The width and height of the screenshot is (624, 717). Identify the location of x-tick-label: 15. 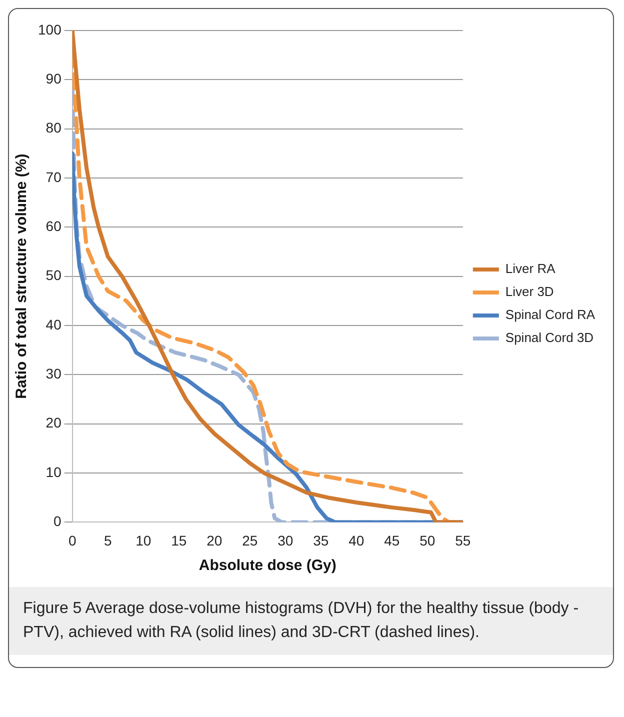
(179, 540).